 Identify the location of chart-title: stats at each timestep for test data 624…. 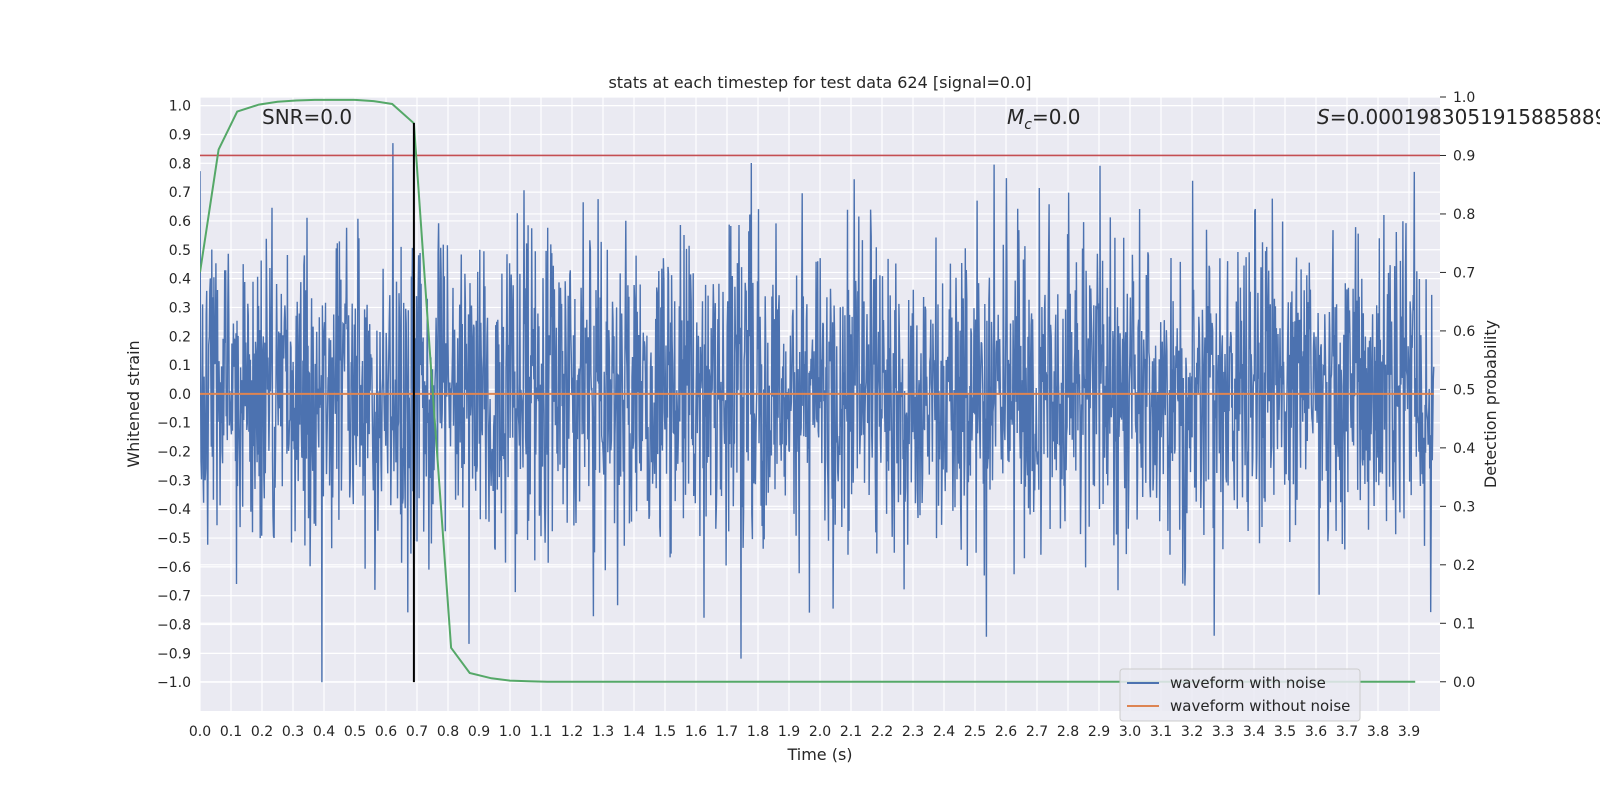
(819, 82).